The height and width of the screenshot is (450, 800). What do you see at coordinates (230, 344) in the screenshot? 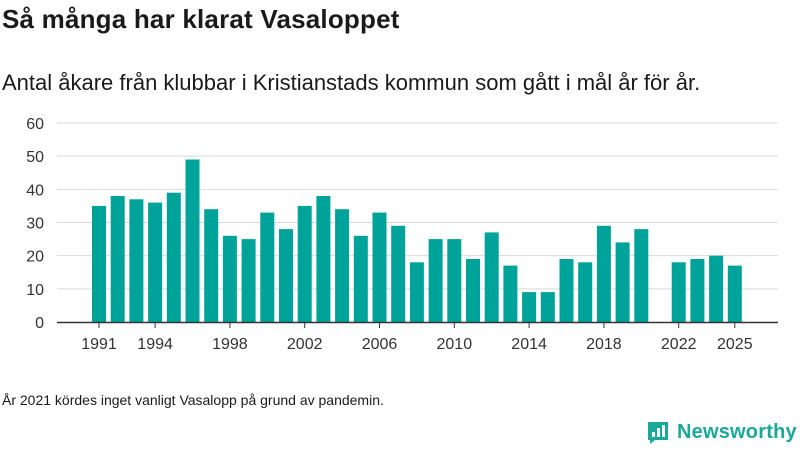
I see `x-tick-label-1998: 1998` at bounding box center [230, 344].